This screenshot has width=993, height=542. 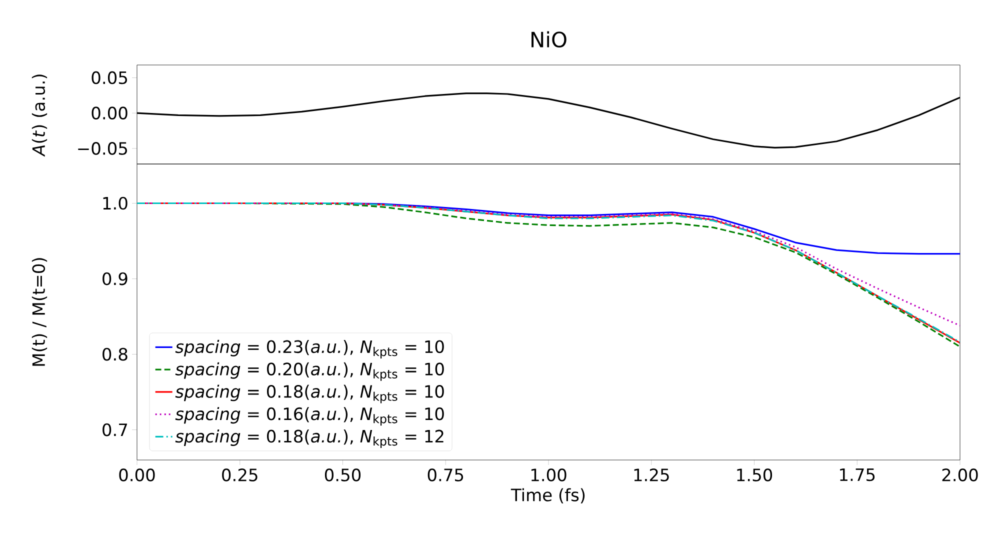 I want to click on y-tick-label: −0.05, so click(x=102, y=148).